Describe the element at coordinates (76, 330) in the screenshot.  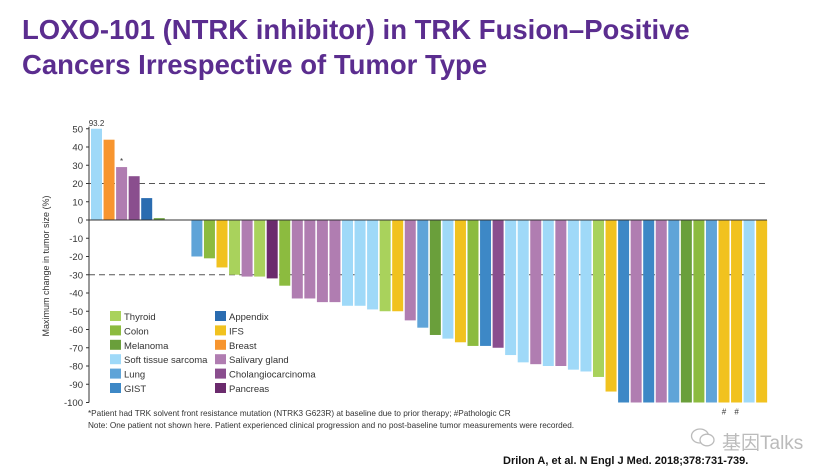
I see `y-tick-label: -60` at that location.